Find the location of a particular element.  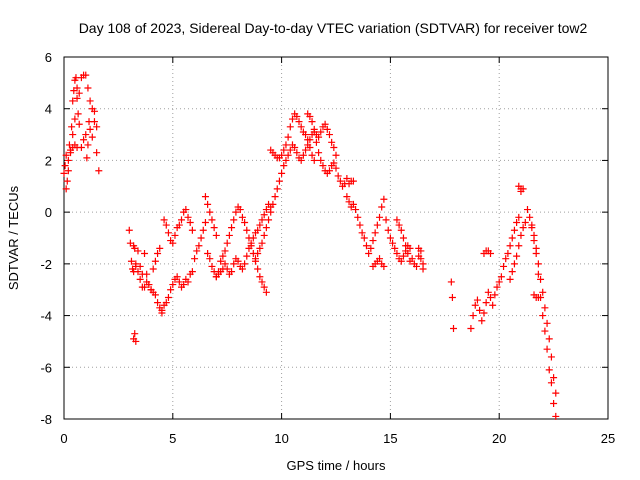

y-tick-label: 0 is located at coordinates (48, 212).